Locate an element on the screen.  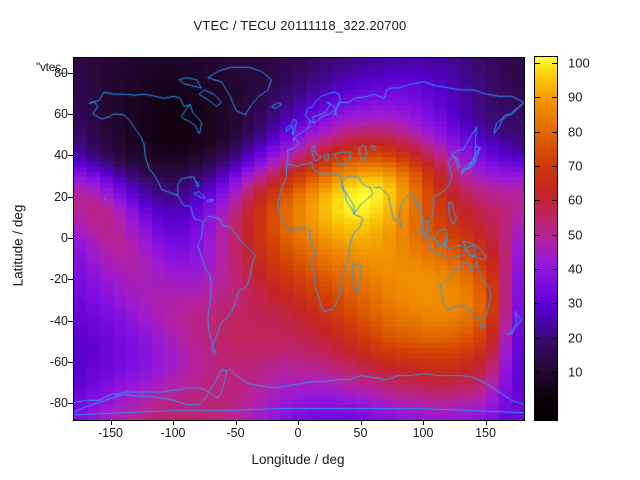
colorbar-tick-label: 40 is located at coordinates (575, 269).